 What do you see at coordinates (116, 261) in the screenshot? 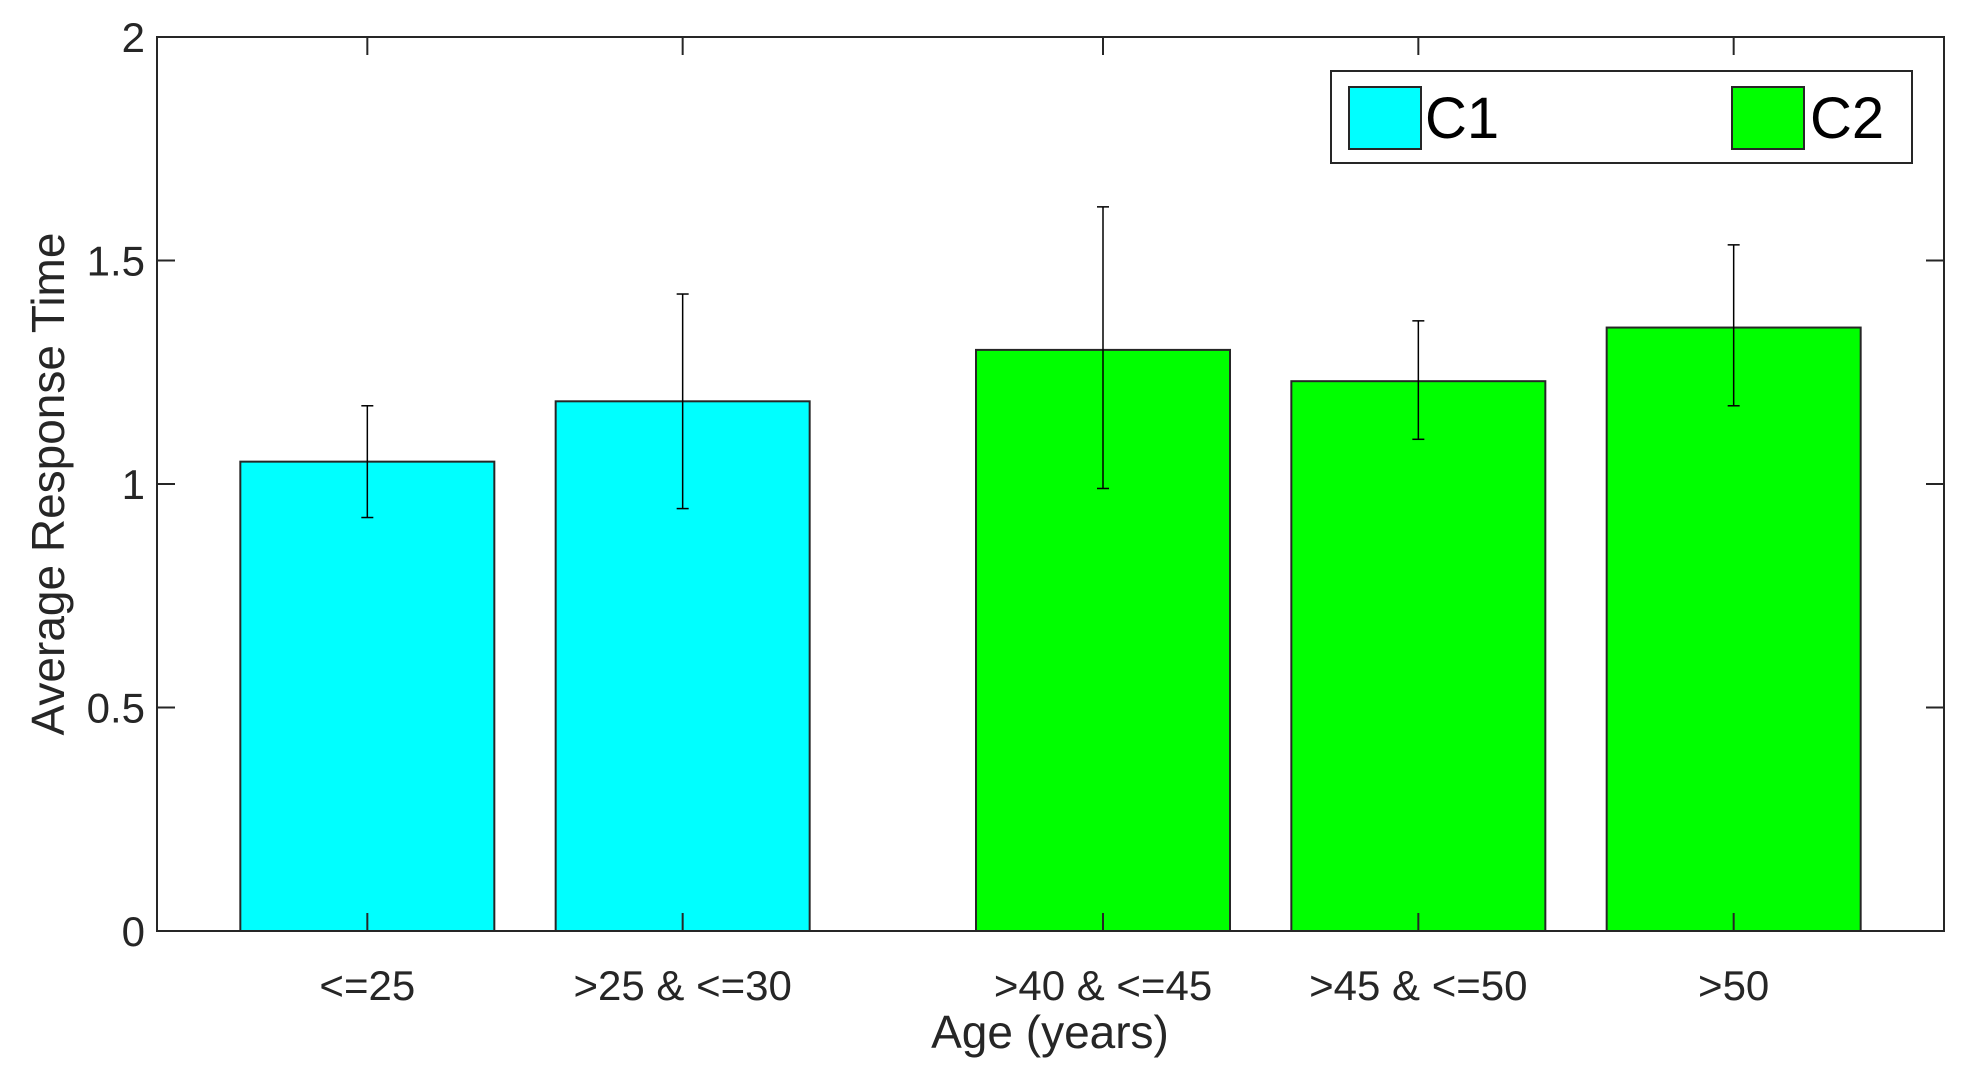
I see `y-tick-label: 1.5` at bounding box center [116, 261].